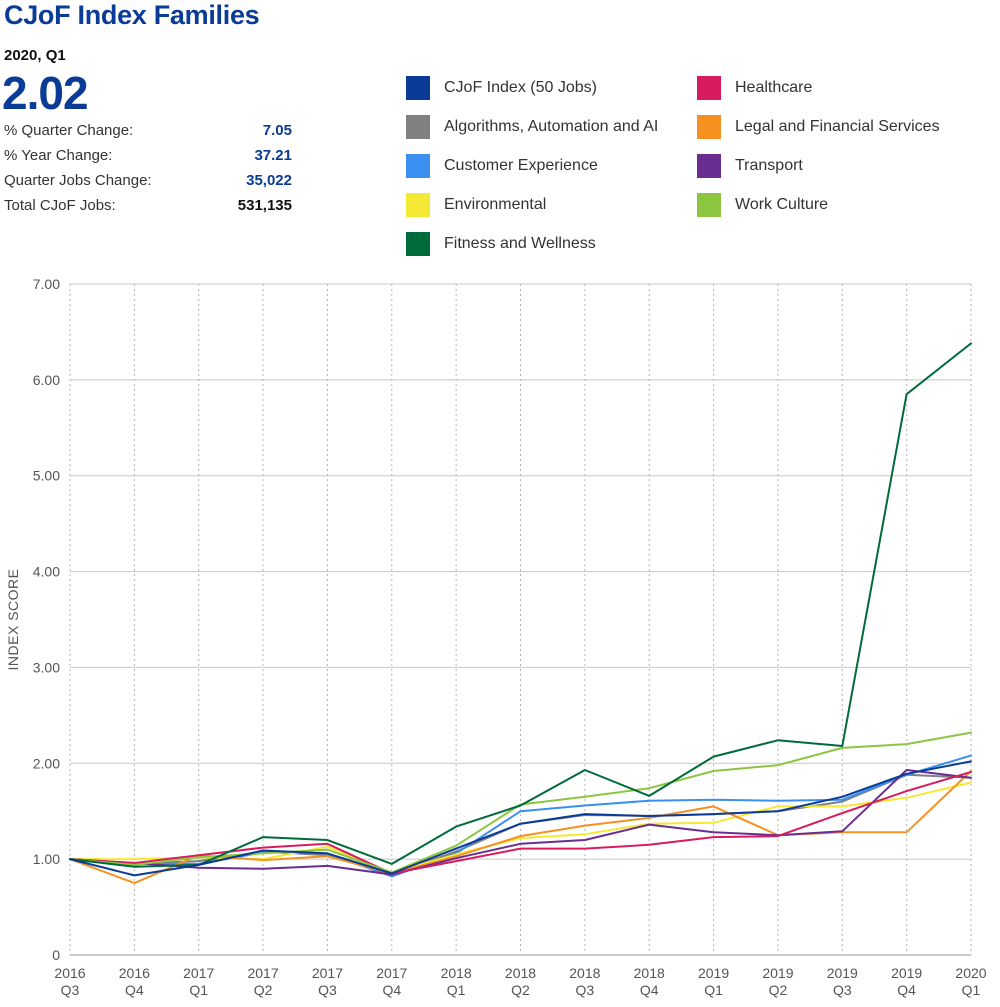 The height and width of the screenshot is (1007, 1000). What do you see at coordinates (132, 15) in the screenshot?
I see `page-title: CJoF Index Families` at bounding box center [132, 15].